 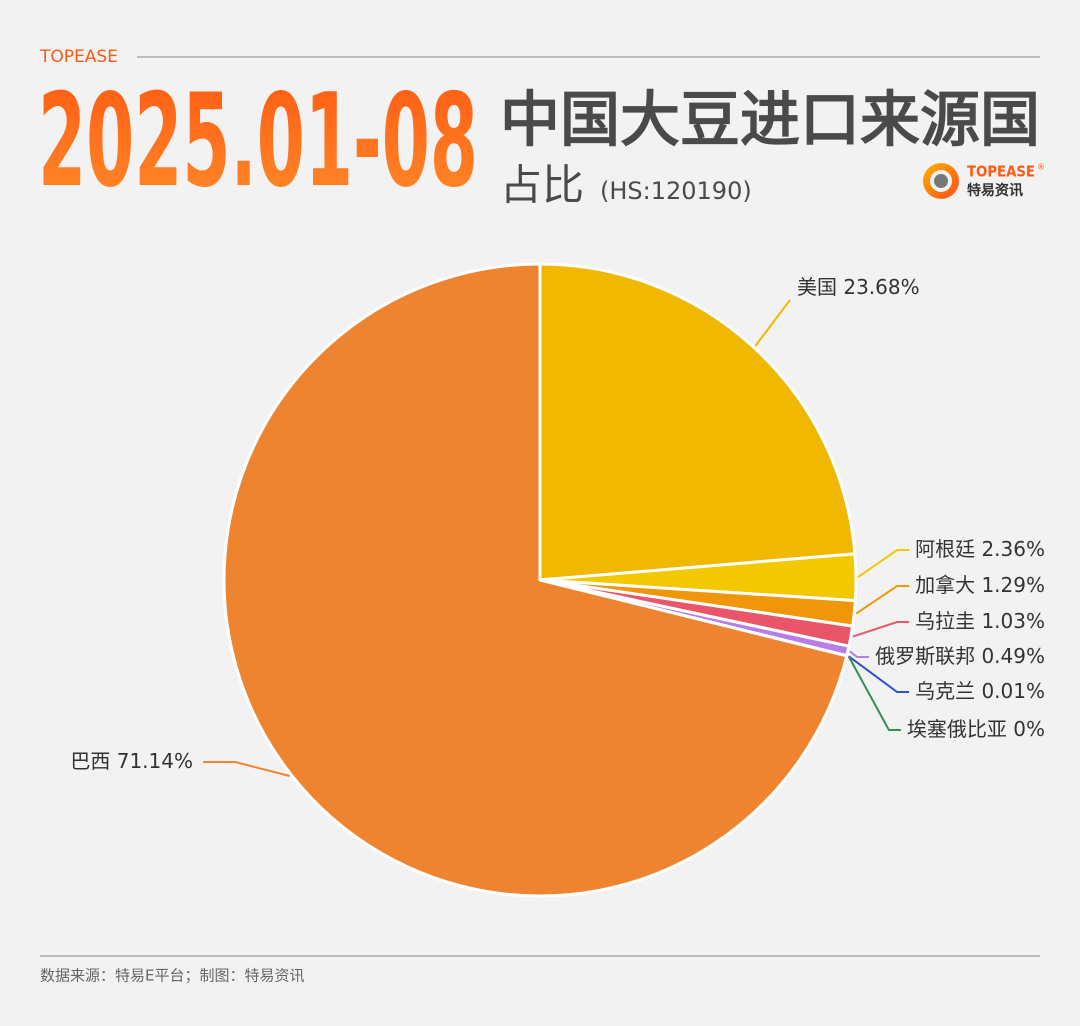 I want to click on slice-value-label: 0.49%, so click(x=1013, y=656).